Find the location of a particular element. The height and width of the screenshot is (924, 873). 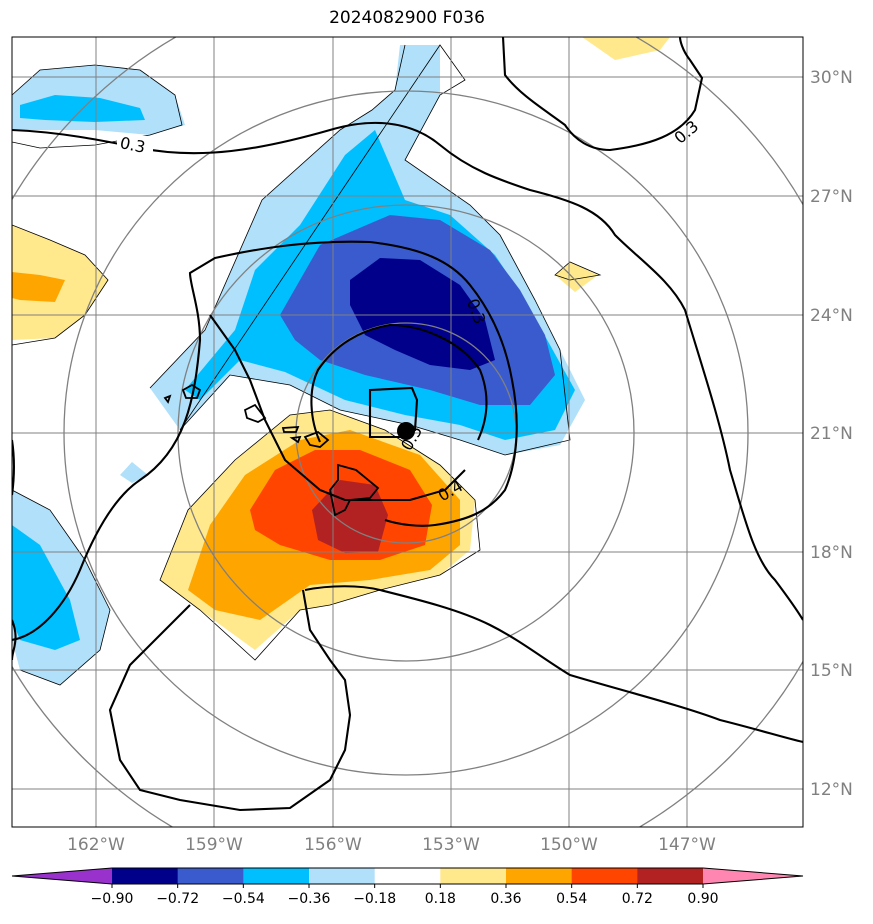

lat-label-21n: 21°N is located at coordinates (831, 434).